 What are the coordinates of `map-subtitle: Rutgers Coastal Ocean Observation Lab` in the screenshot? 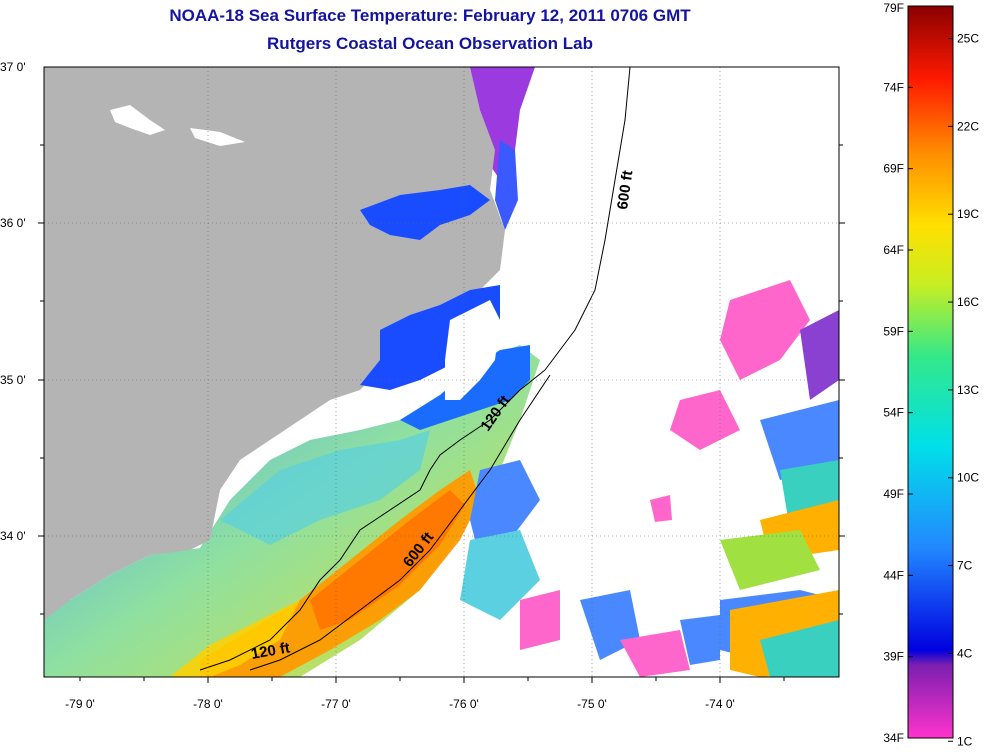 It's located at (430, 43).